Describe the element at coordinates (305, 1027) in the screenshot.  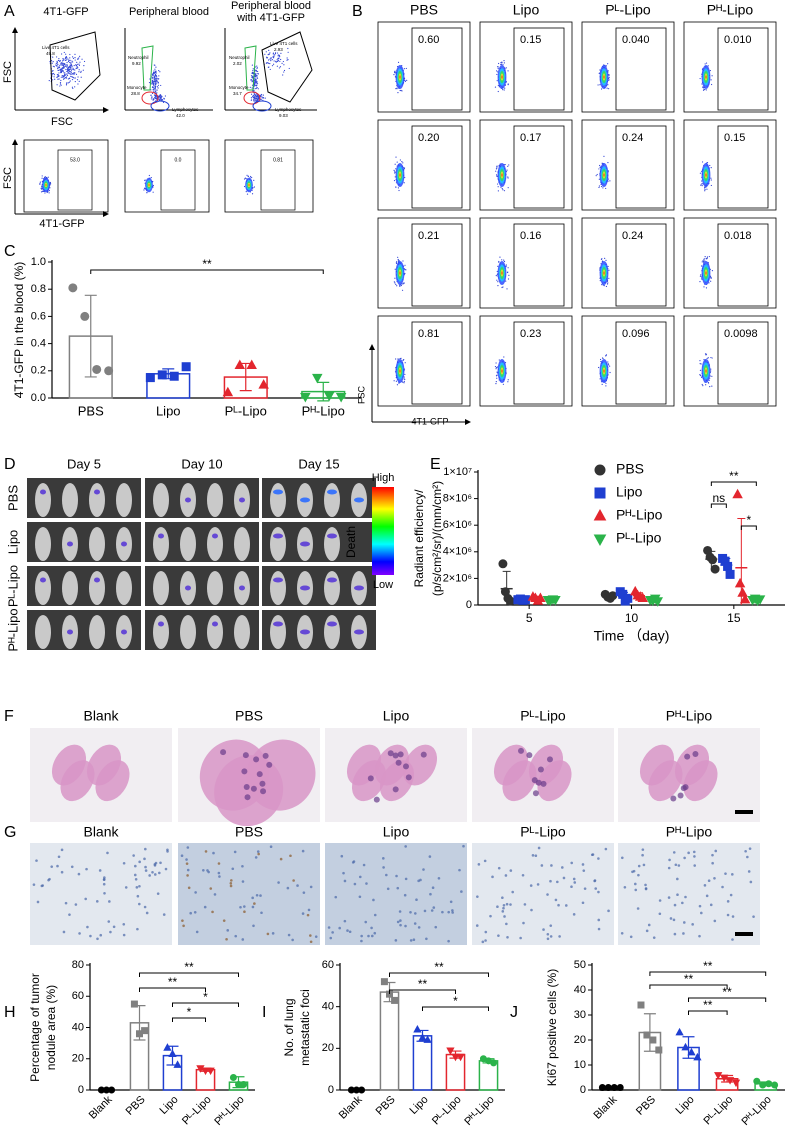
I see `y-axis-label: metastatic foci` at that location.